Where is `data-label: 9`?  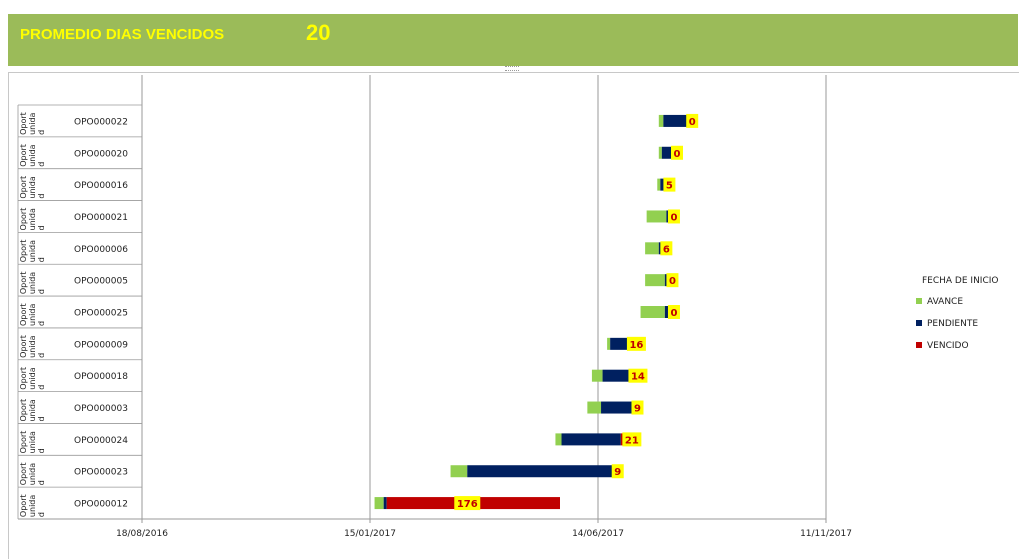
data-label: 9 is located at coordinates (637, 409).